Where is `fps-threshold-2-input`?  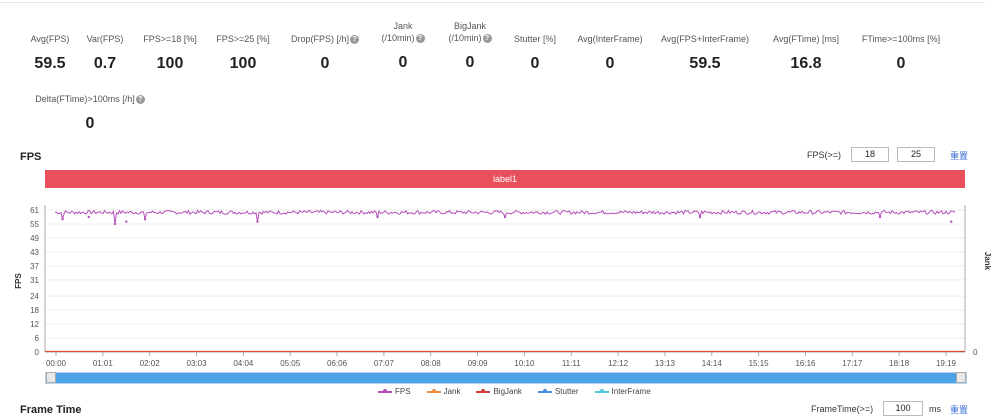 fps-threshold-2-input is located at coordinates (916, 154).